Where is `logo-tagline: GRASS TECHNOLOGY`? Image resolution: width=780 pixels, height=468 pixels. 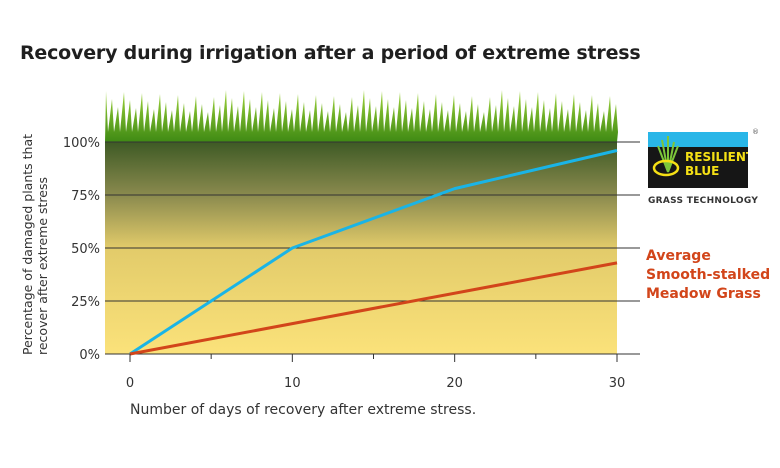 logo-tagline: GRASS TECHNOLOGY is located at coordinates (703, 201).